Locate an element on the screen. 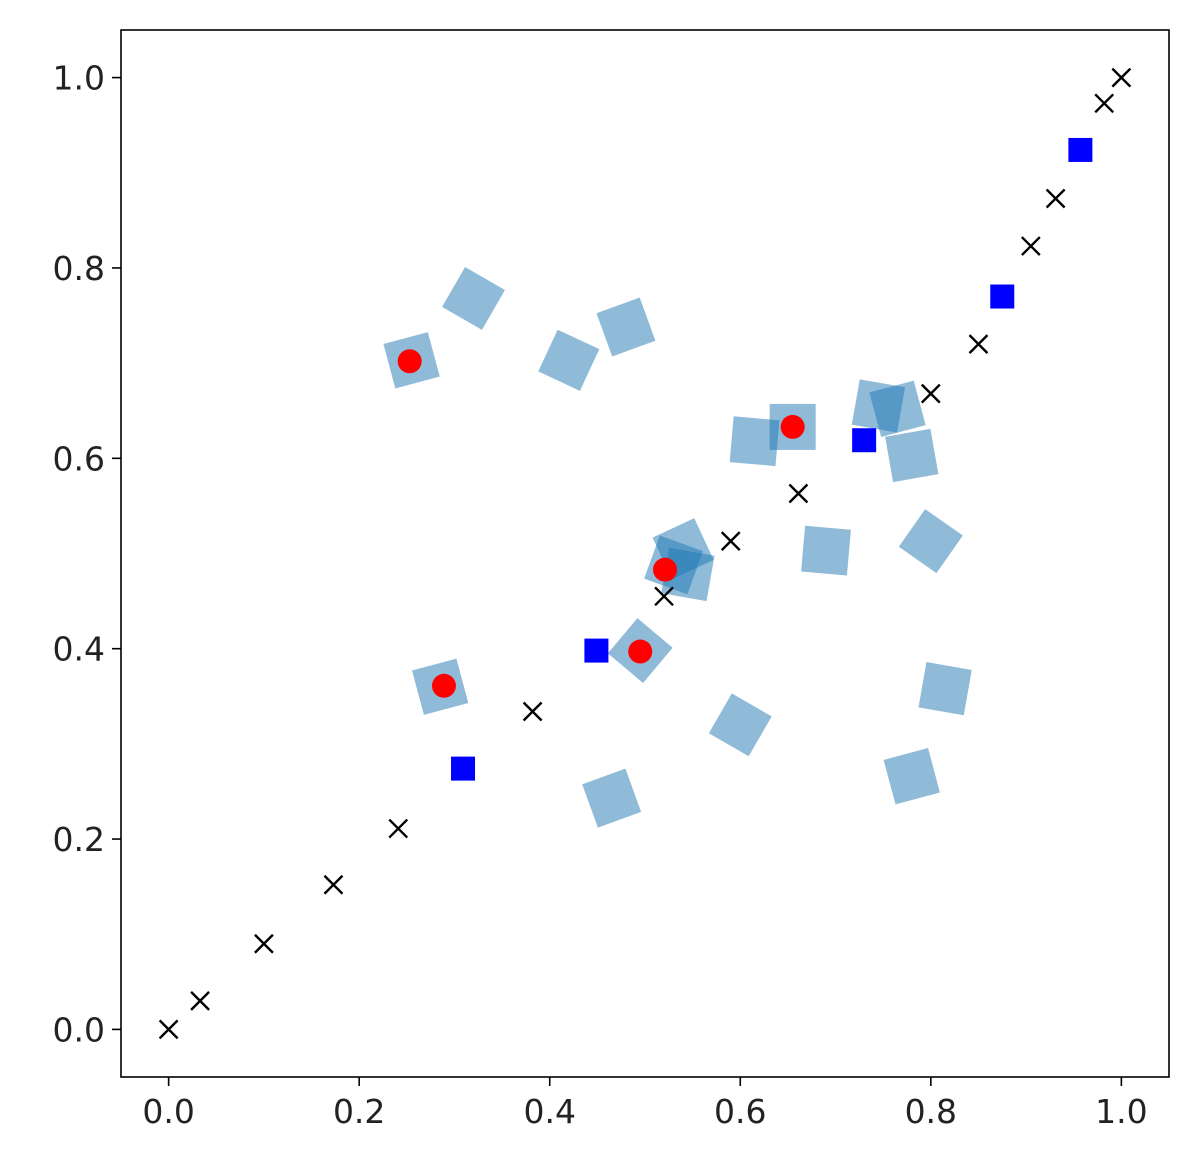  y-axis-ticks: 0.0 0.2 0.4 0.6 0.8 1.0 is located at coordinates (87, 554).